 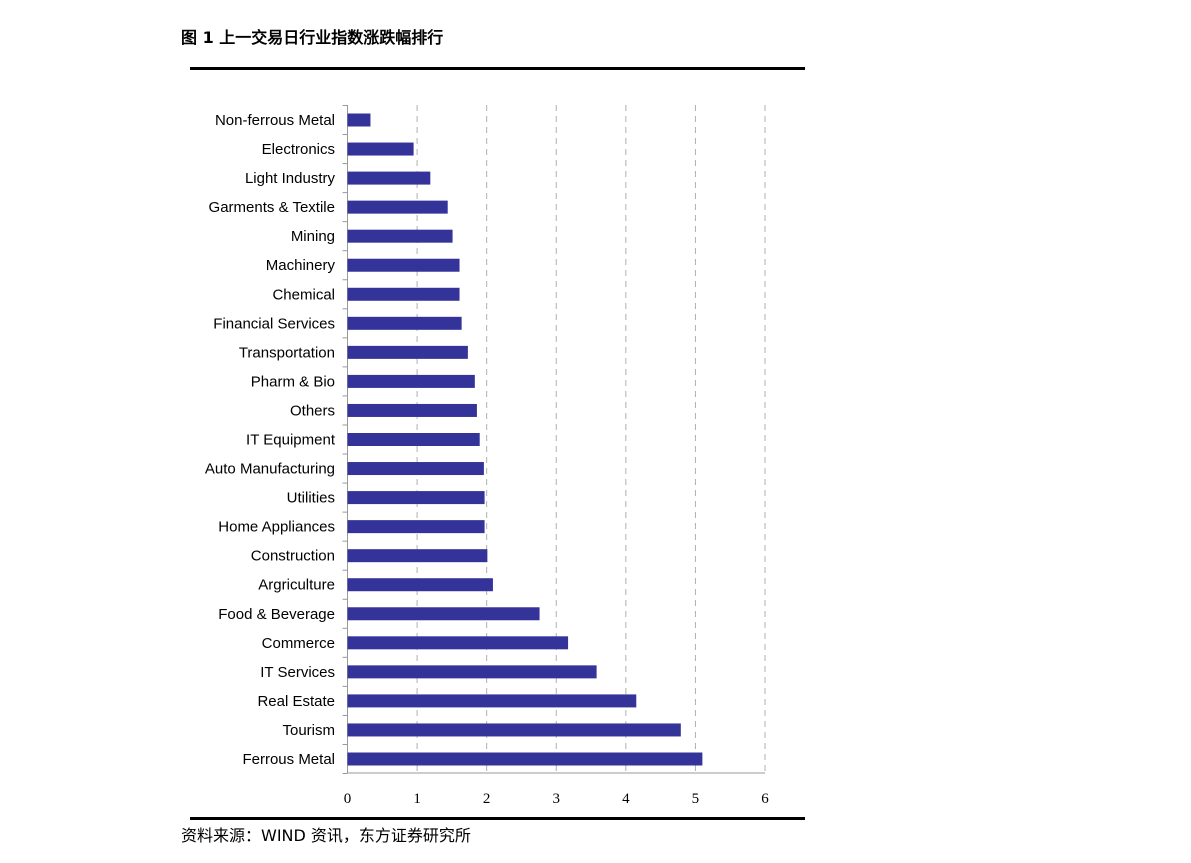 What do you see at coordinates (296, 701) in the screenshot?
I see `category-label: Real Estate` at bounding box center [296, 701].